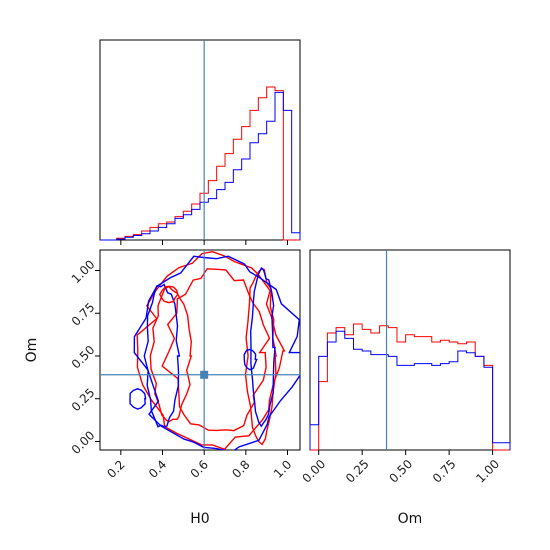  Describe the element at coordinates (487, 471) in the screenshot. I see `om-x-tick-label-4: 1.00` at that location.